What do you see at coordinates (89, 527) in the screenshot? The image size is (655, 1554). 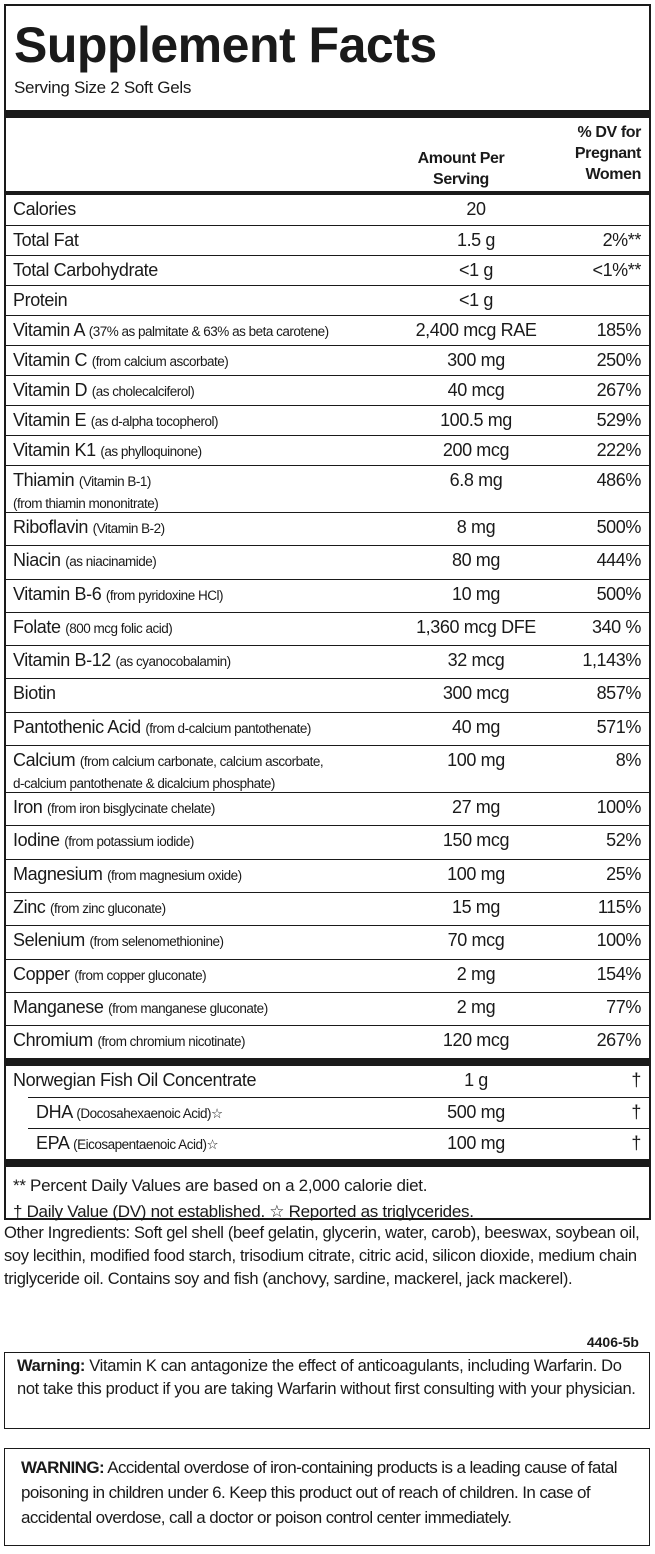 I see `nutrient-name: Riboflavin (Vitamin B-2)` at bounding box center [89, 527].